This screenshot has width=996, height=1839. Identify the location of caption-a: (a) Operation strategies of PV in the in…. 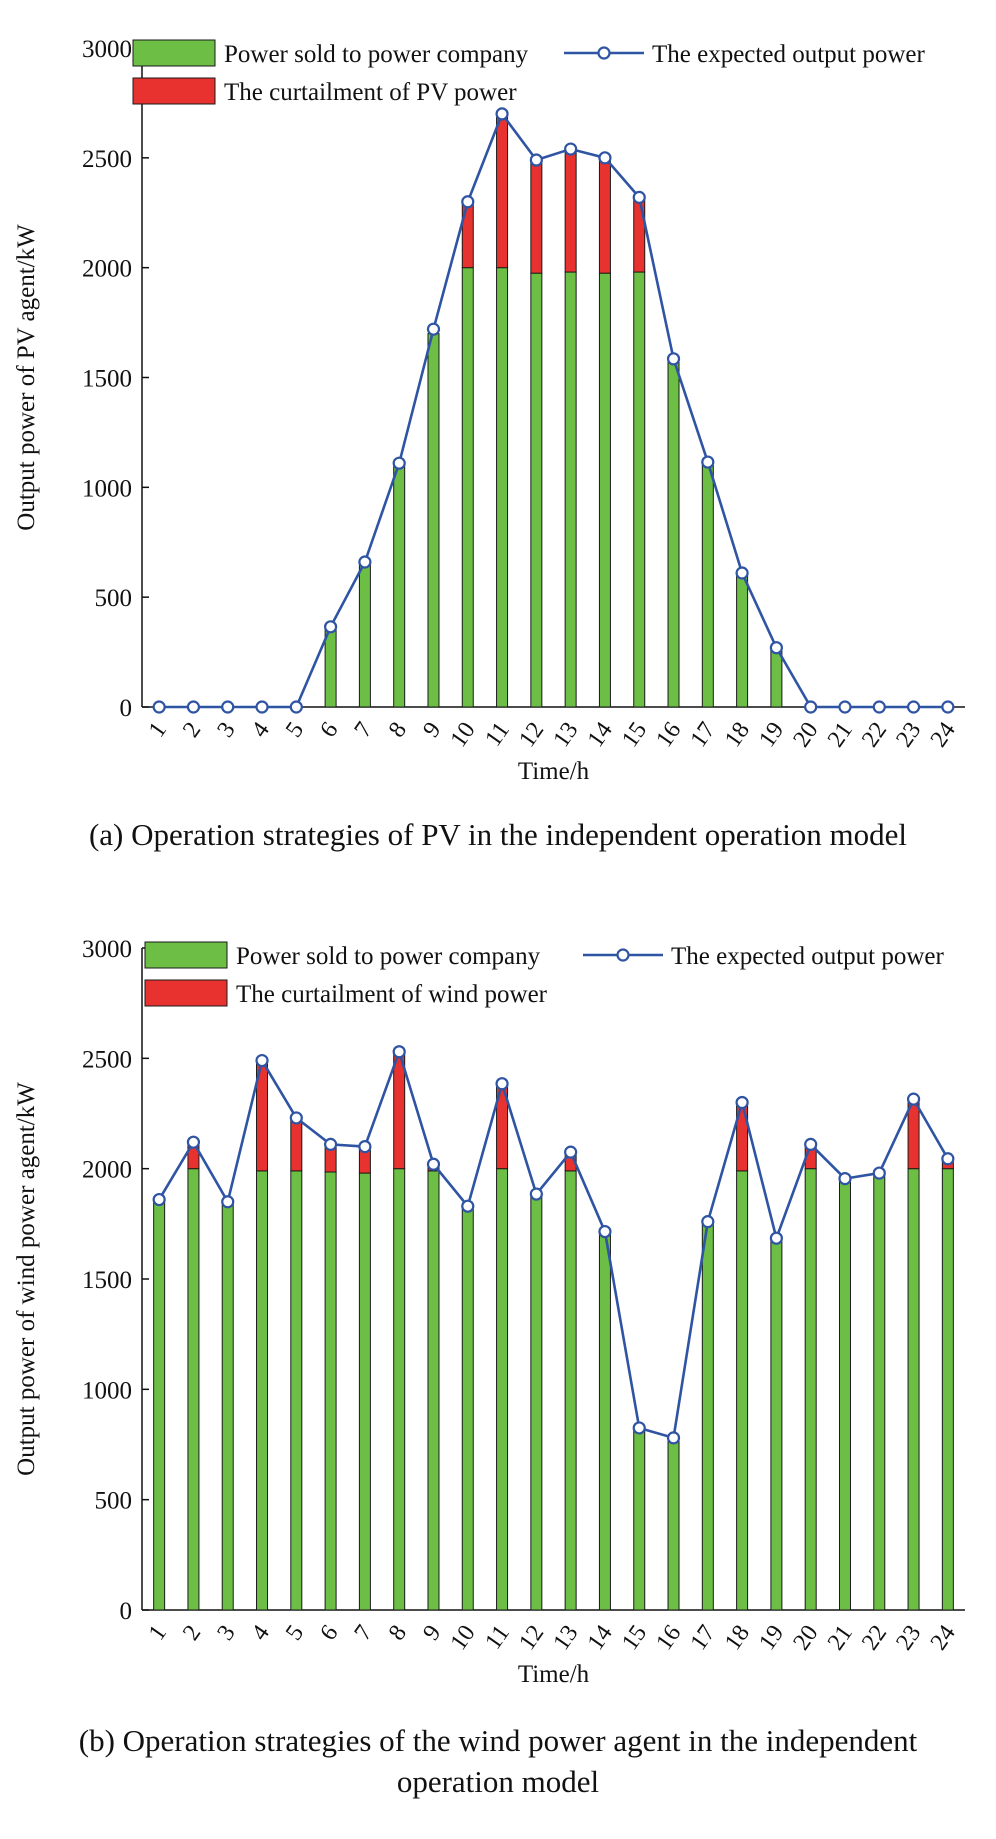
(498, 834).